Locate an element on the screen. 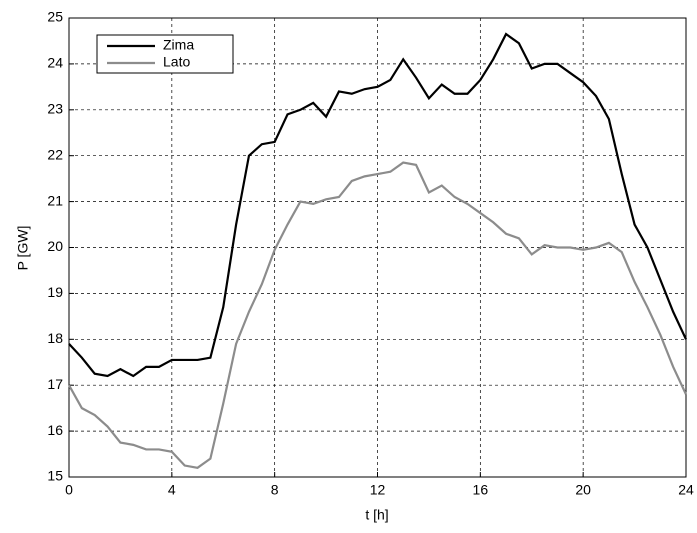 Image resolution: width=697 pixels, height=533 pixels. y-tick-label: 21 is located at coordinates (55, 200).